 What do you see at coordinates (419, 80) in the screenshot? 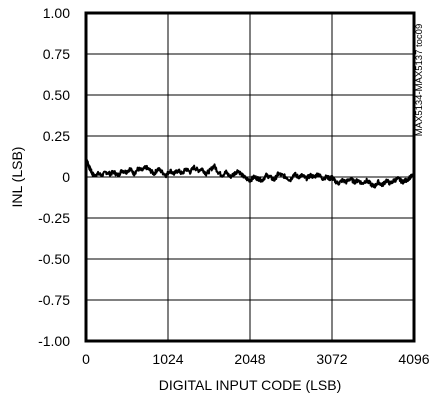
I see `figure-code-label: MAX5134-MAX5137 toc09` at bounding box center [419, 80].